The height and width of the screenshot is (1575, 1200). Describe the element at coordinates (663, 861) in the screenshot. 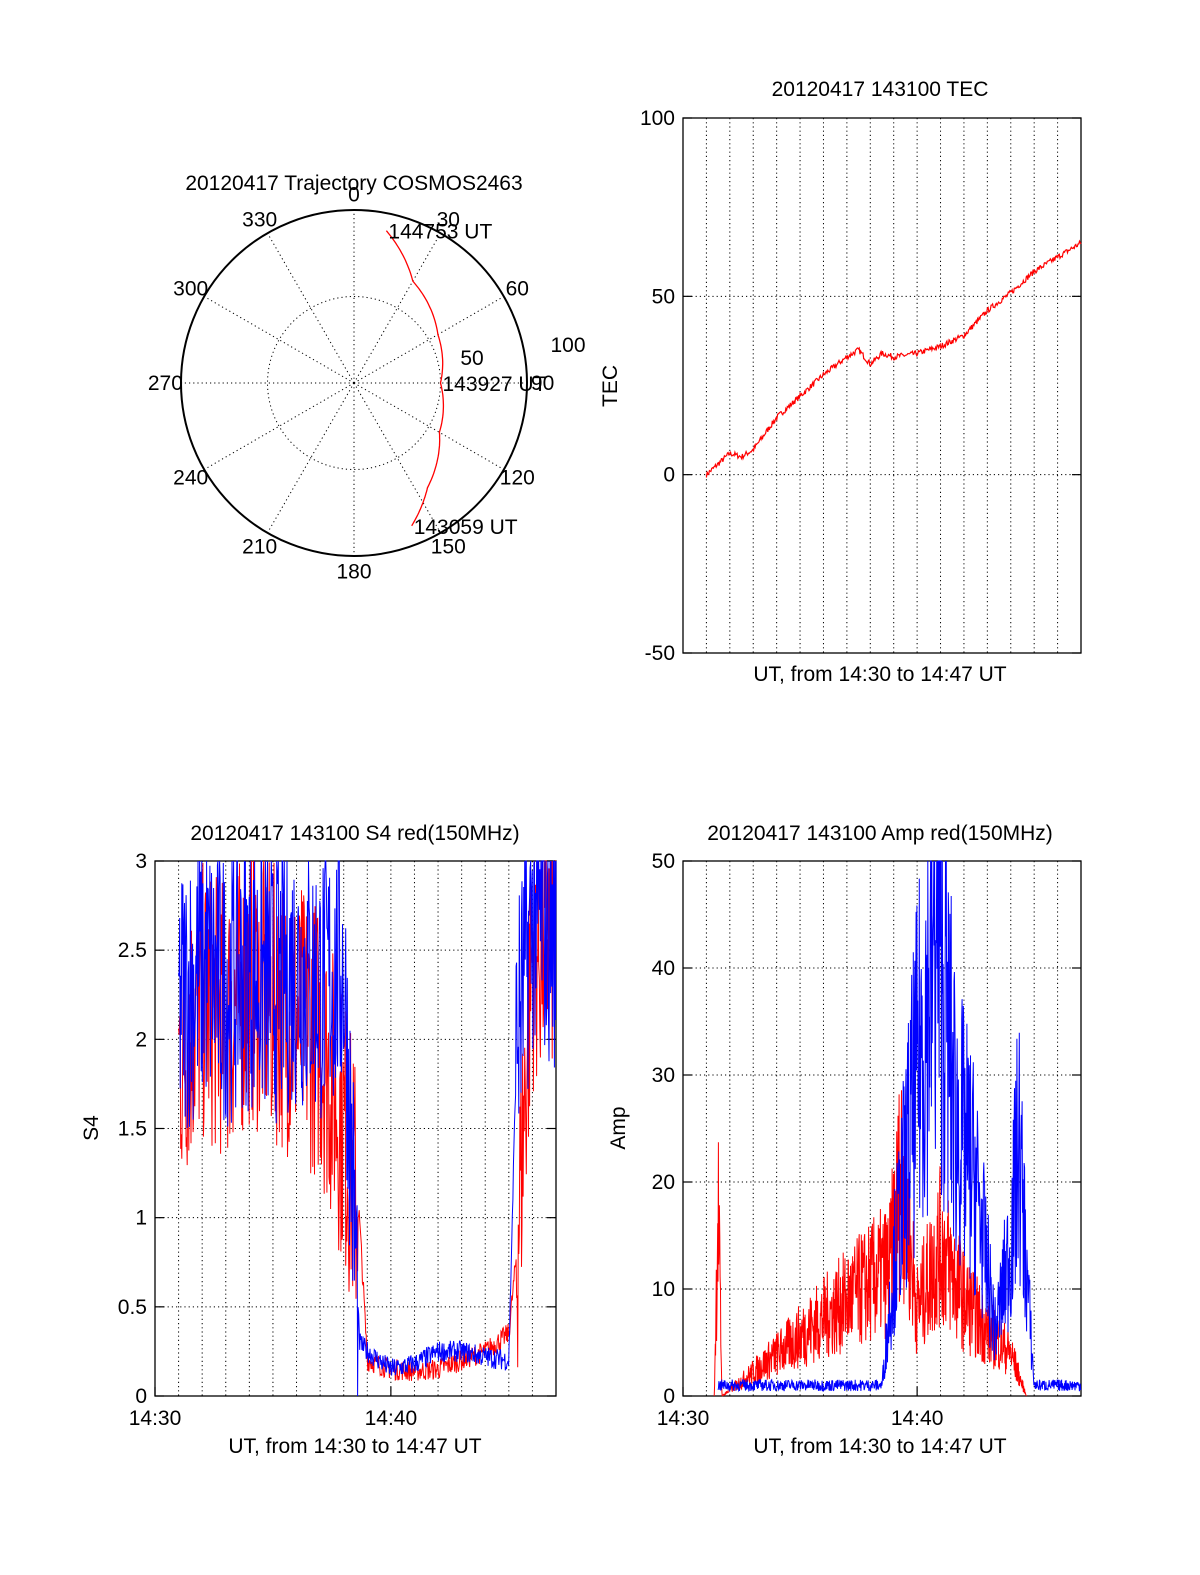

I see `amp-ytick-label: 50` at that location.